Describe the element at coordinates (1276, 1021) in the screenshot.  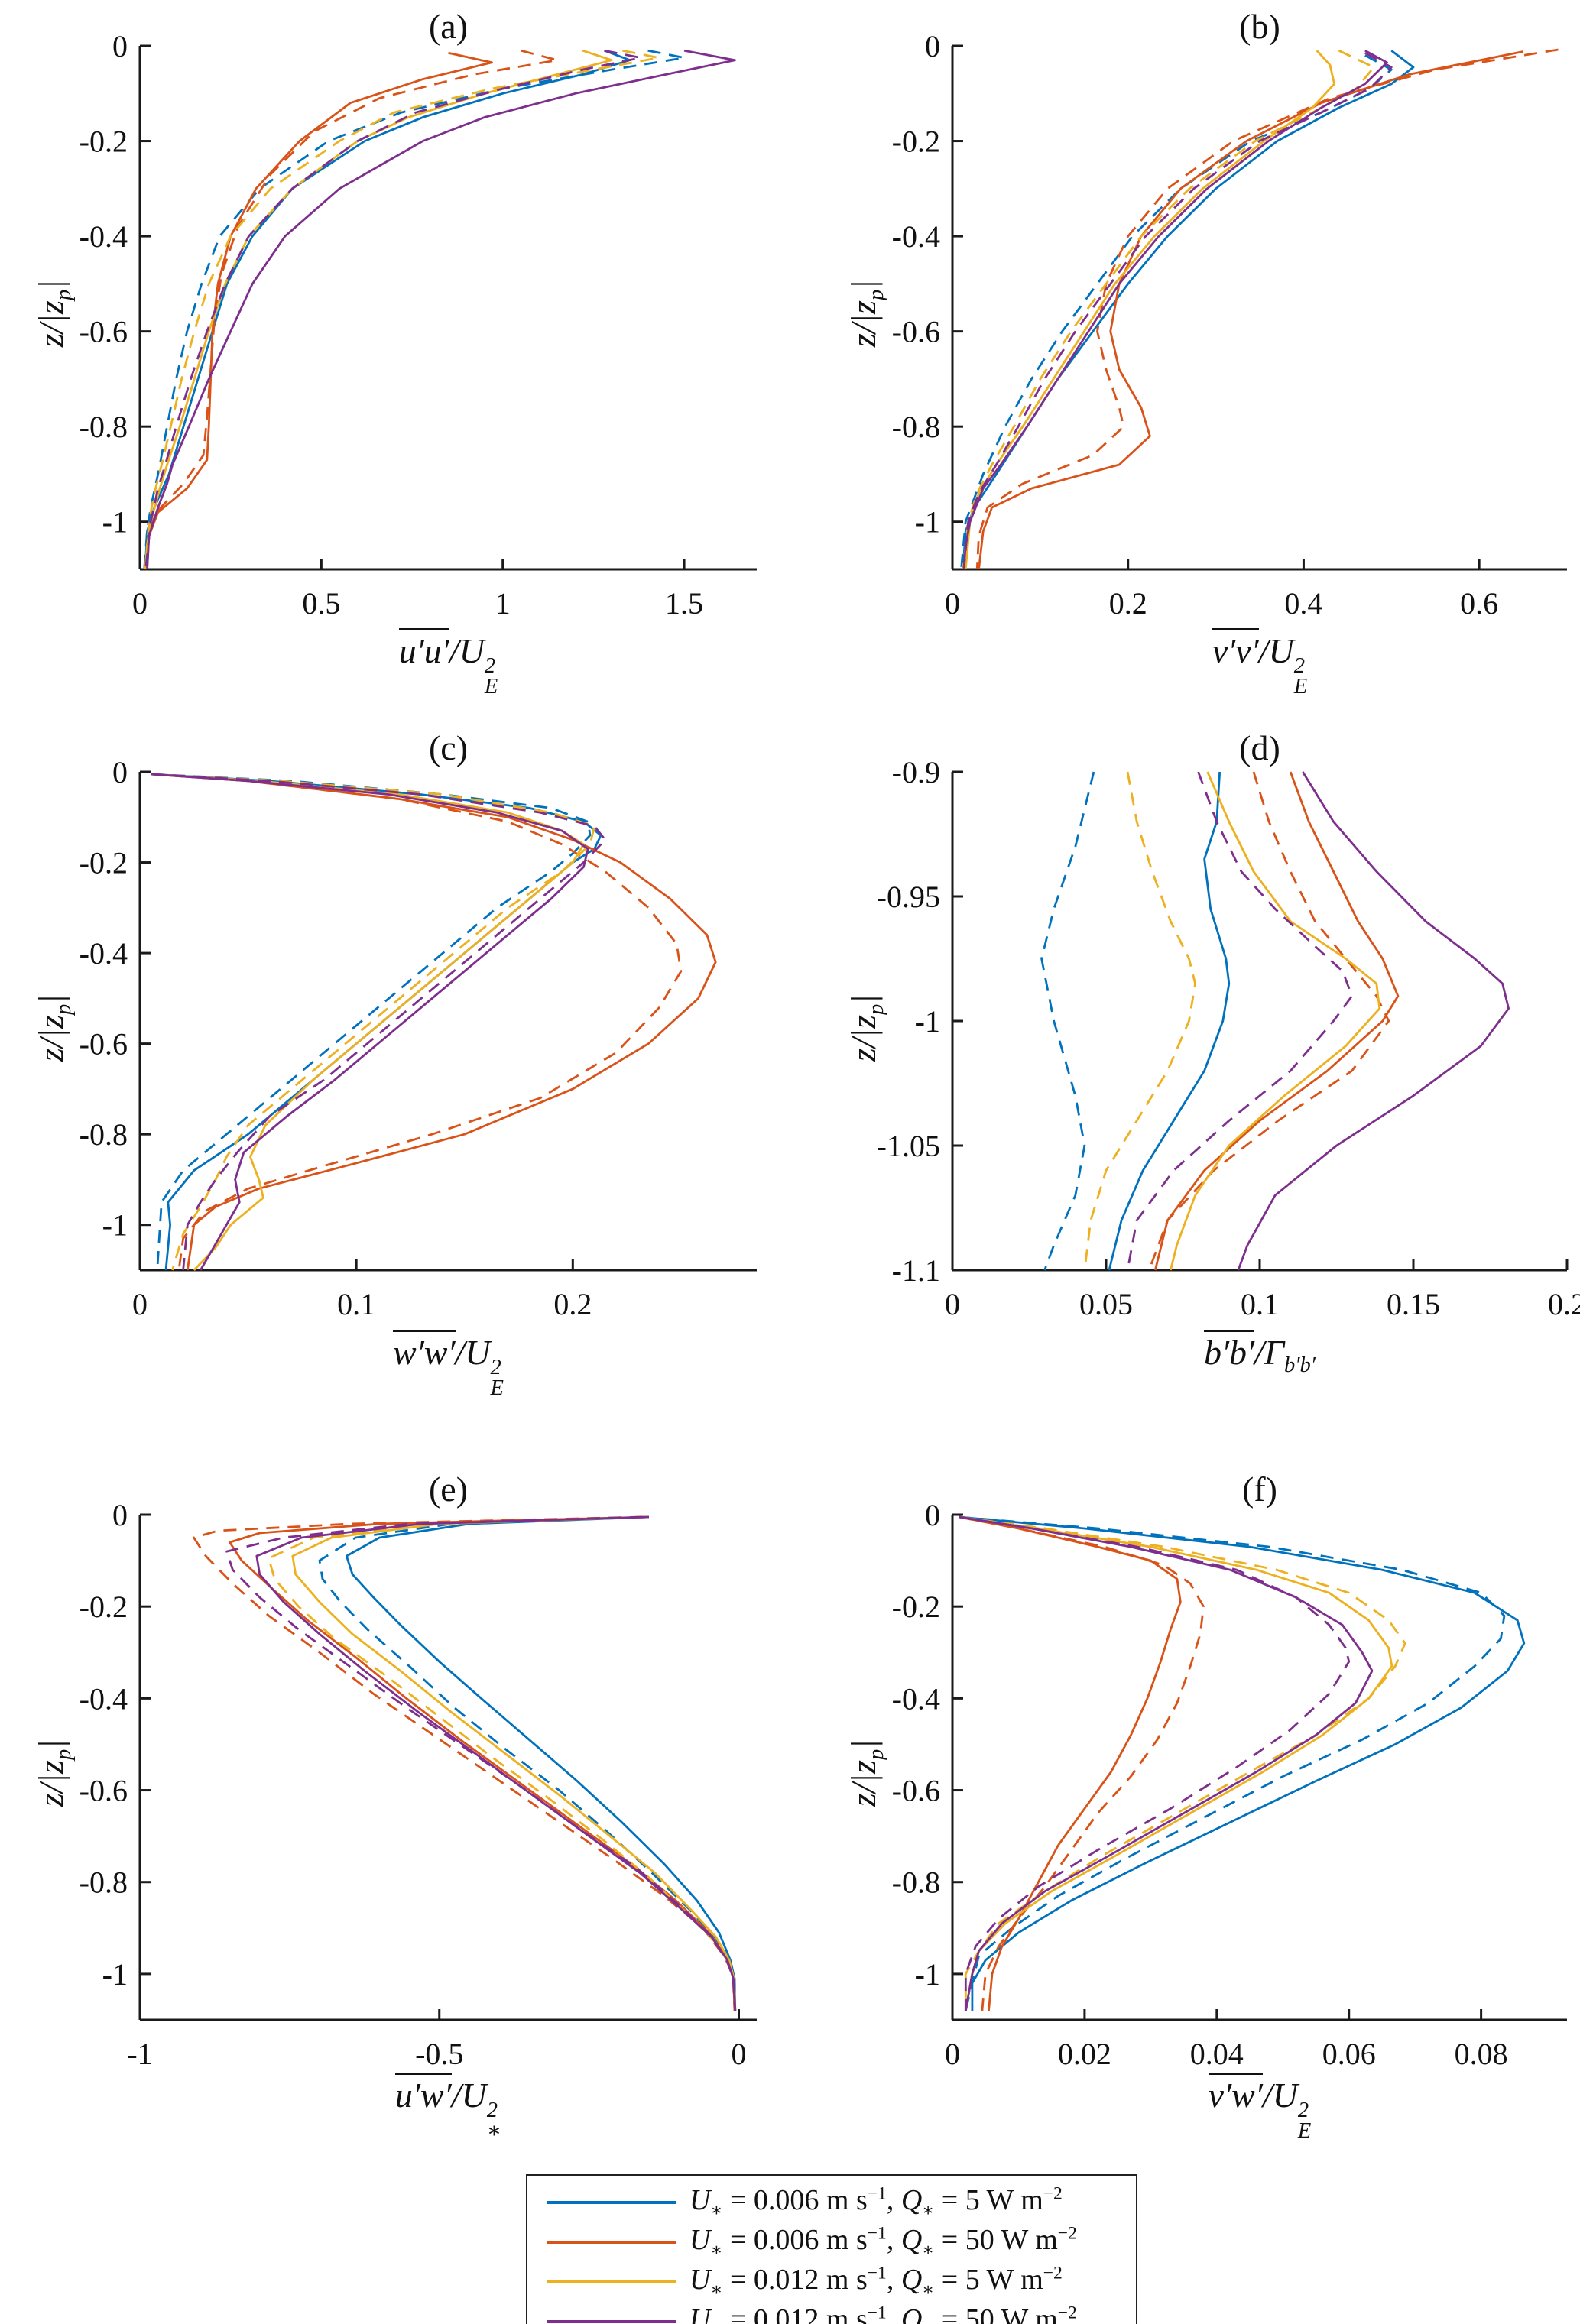
I see `curve-d-yellow-solid` at that location.